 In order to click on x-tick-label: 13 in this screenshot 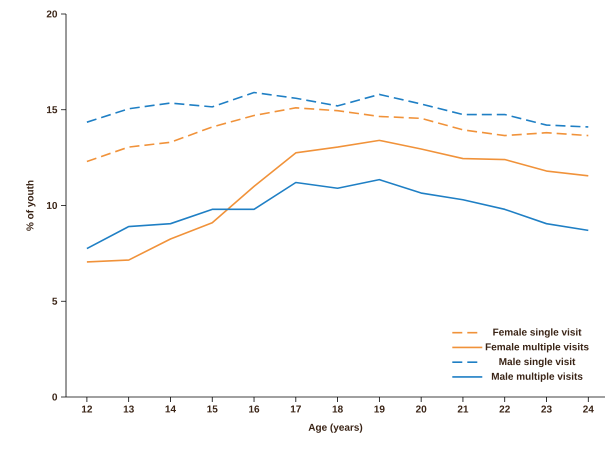, I will do `click(129, 409)`.